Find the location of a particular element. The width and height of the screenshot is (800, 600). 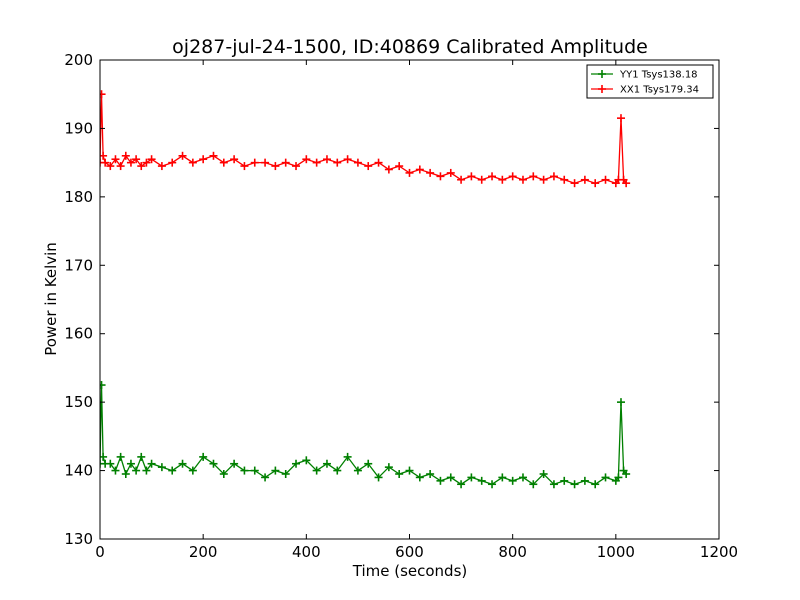

x-tick-label: 400 is located at coordinates (306, 552).